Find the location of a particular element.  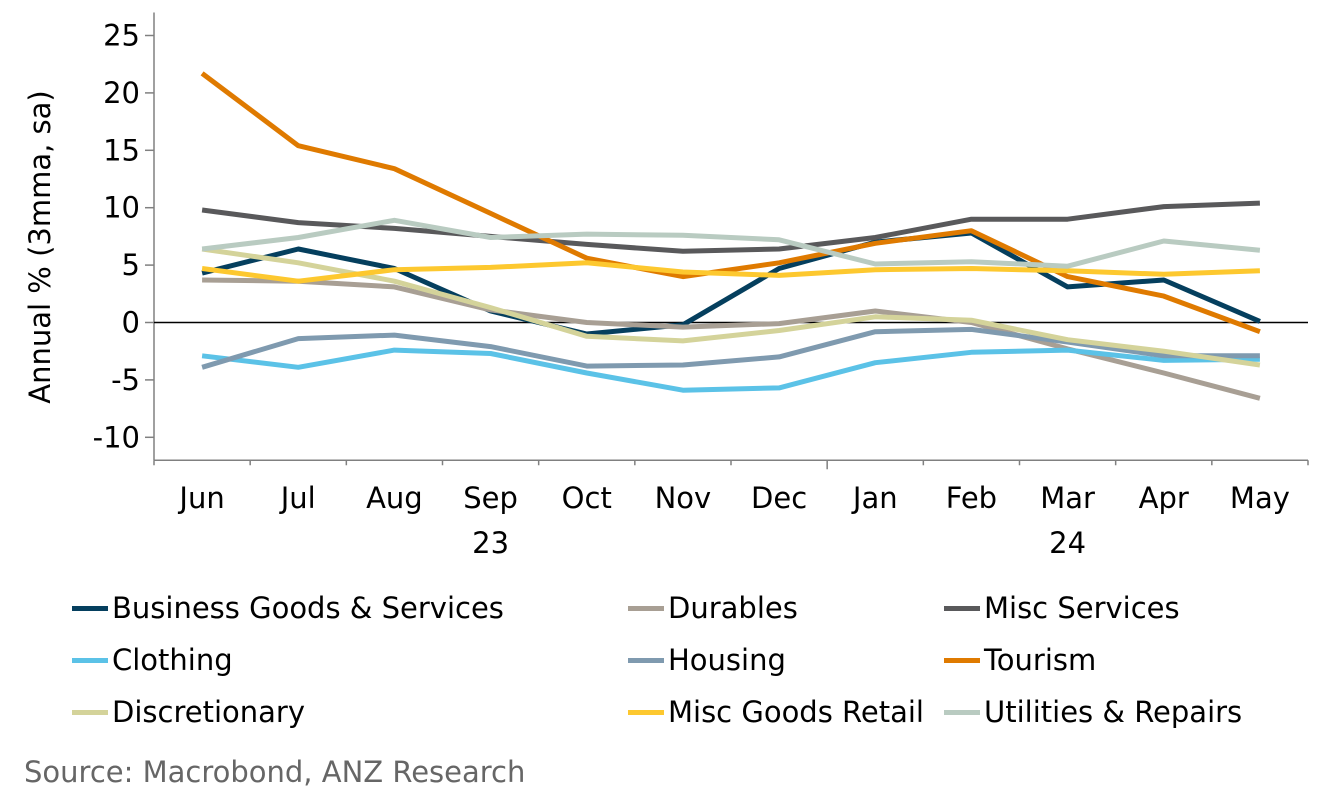

legend-label: Misc Goods Retail is located at coordinates (796, 712).